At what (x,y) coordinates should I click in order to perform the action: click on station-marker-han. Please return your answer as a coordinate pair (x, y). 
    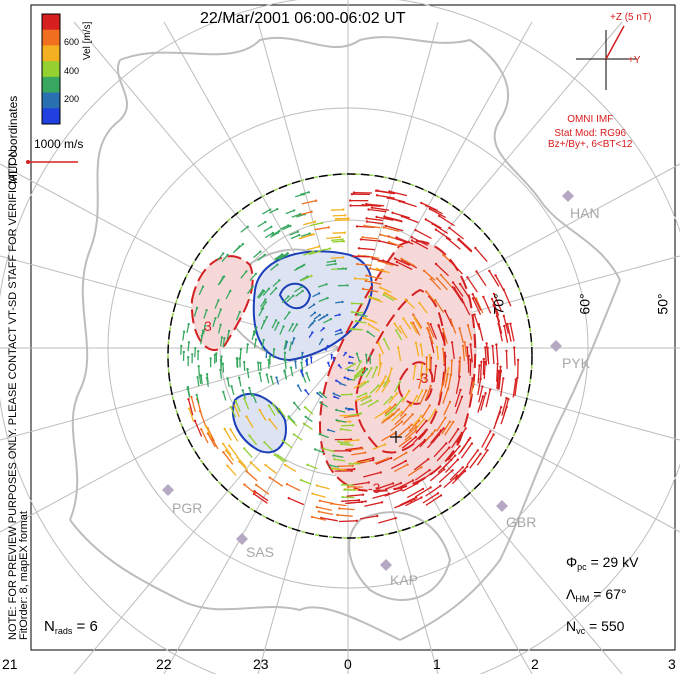
    Looking at the image, I should click on (568, 196).